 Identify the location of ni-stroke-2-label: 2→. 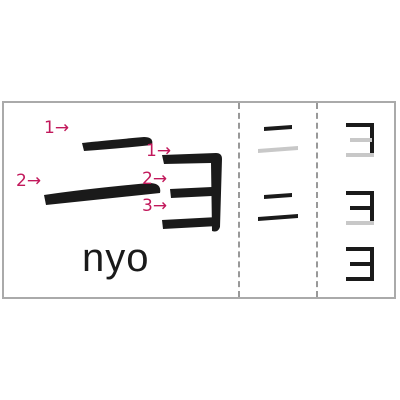
(29, 181).